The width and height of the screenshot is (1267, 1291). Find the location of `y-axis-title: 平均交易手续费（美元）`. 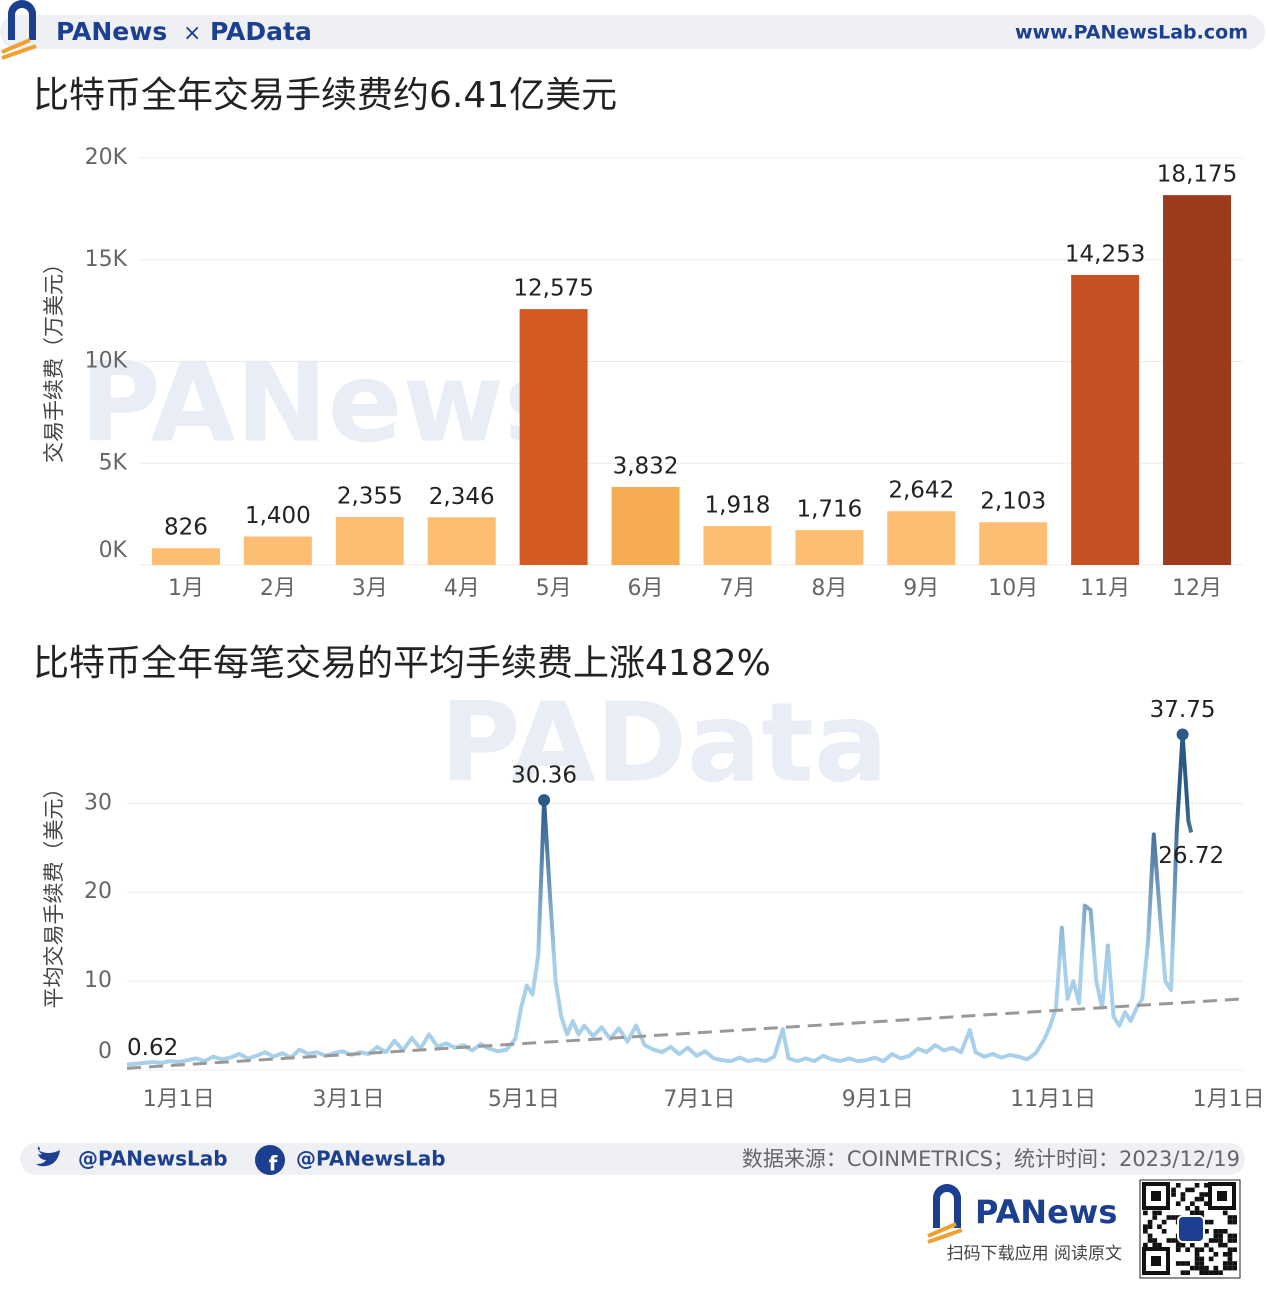

y-axis-title: 平均交易手续费（美元） is located at coordinates (54, 893).